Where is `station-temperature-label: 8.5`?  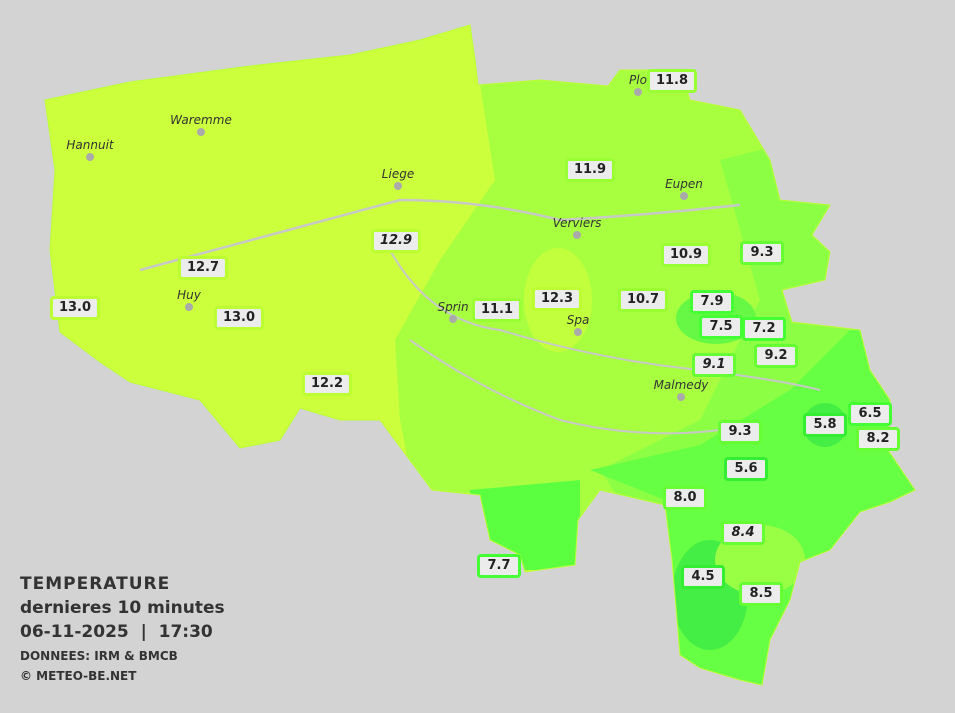 station-temperature-label: 8.5 is located at coordinates (761, 594).